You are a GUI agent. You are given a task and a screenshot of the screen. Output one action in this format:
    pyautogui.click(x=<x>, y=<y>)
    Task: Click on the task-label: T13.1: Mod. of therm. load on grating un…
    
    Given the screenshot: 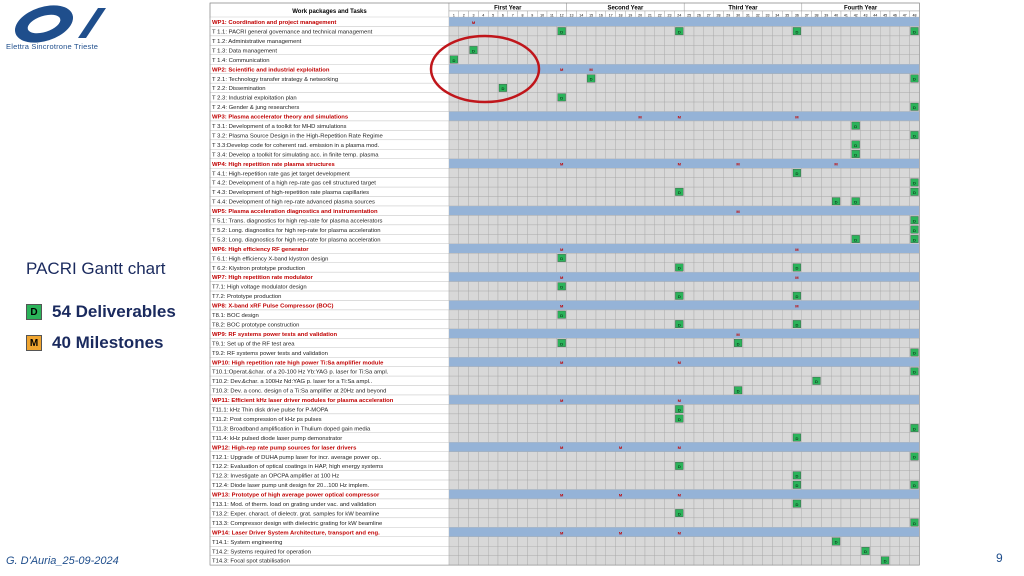 What is the action you would take?
    pyautogui.click(x=294, y=505)
    